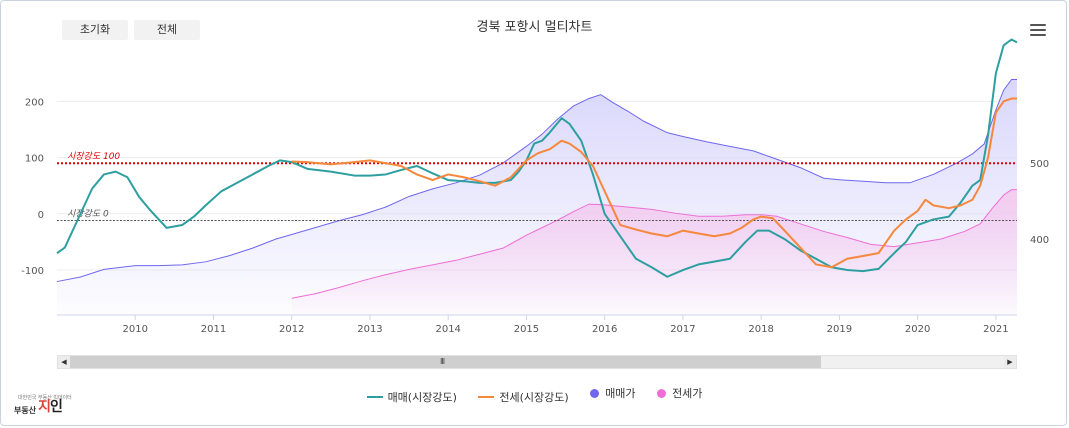 This screenshot has height=428, width=1069. I want to click on reference-line-label: 시장강도 0, so click(88, 214).